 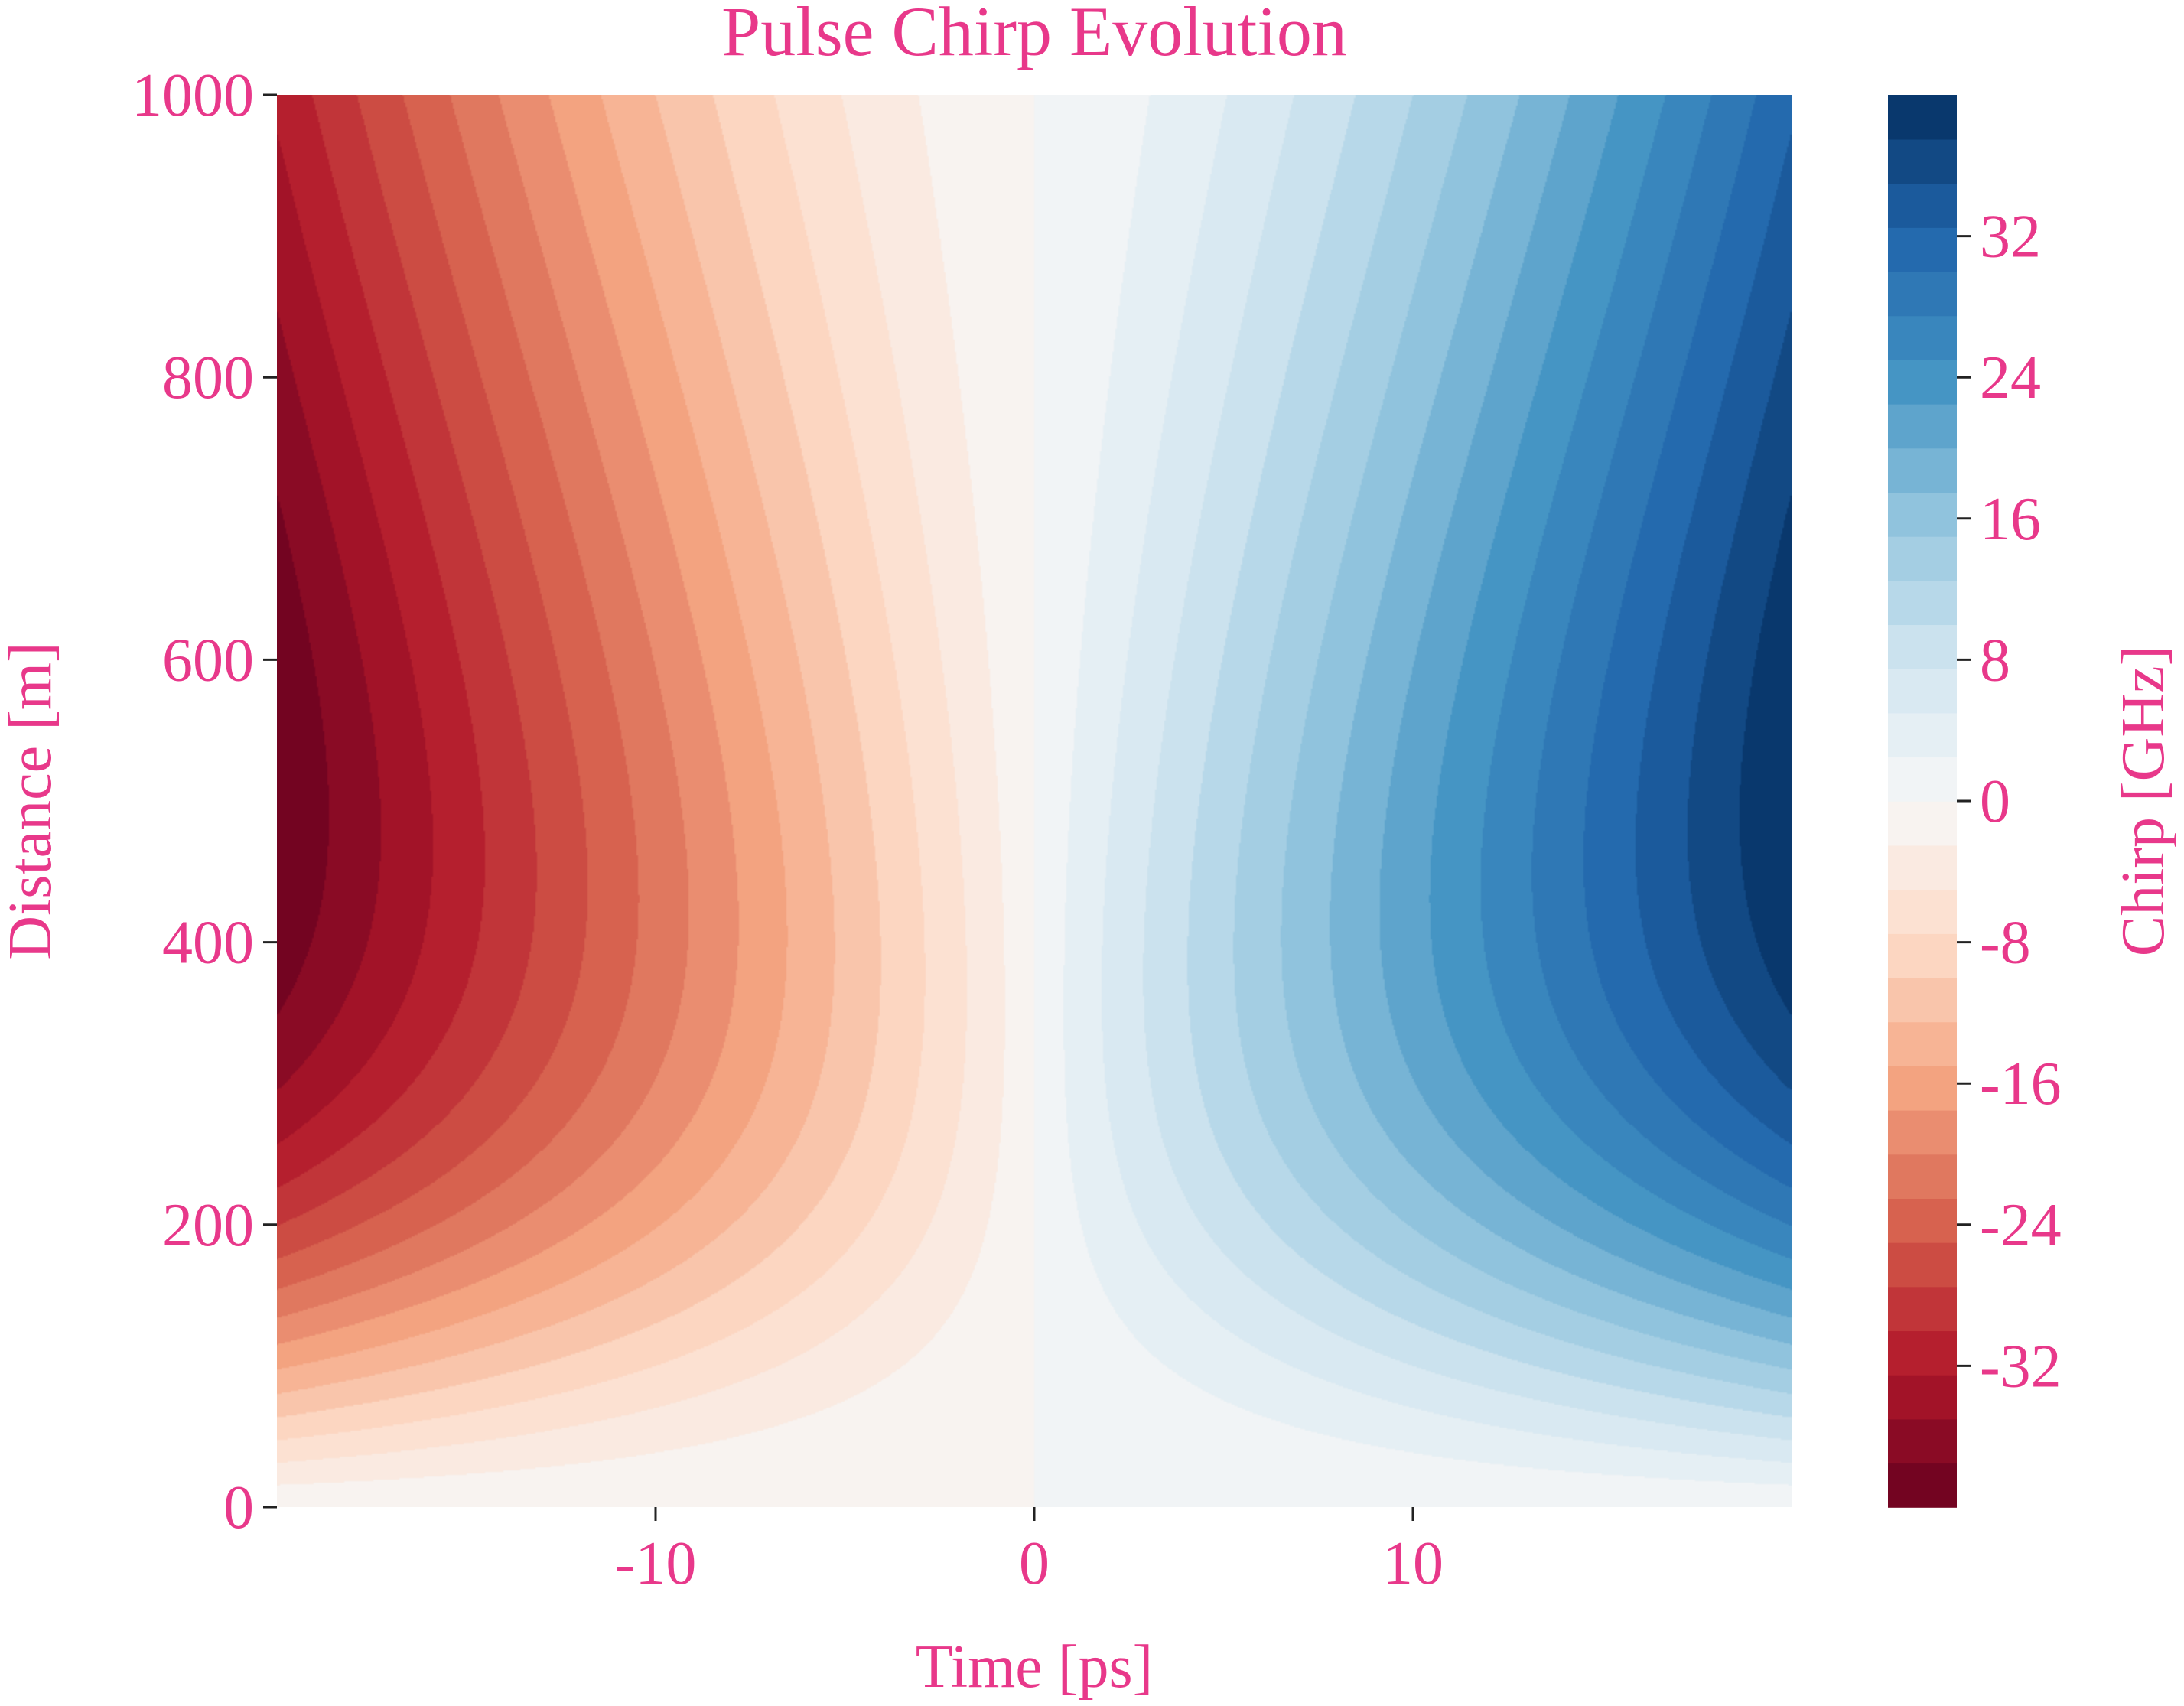 What do you see at coordinates (208, 943) in the screenshot?
I see `y-tick-label: 400` at bounding box center [208, 943].